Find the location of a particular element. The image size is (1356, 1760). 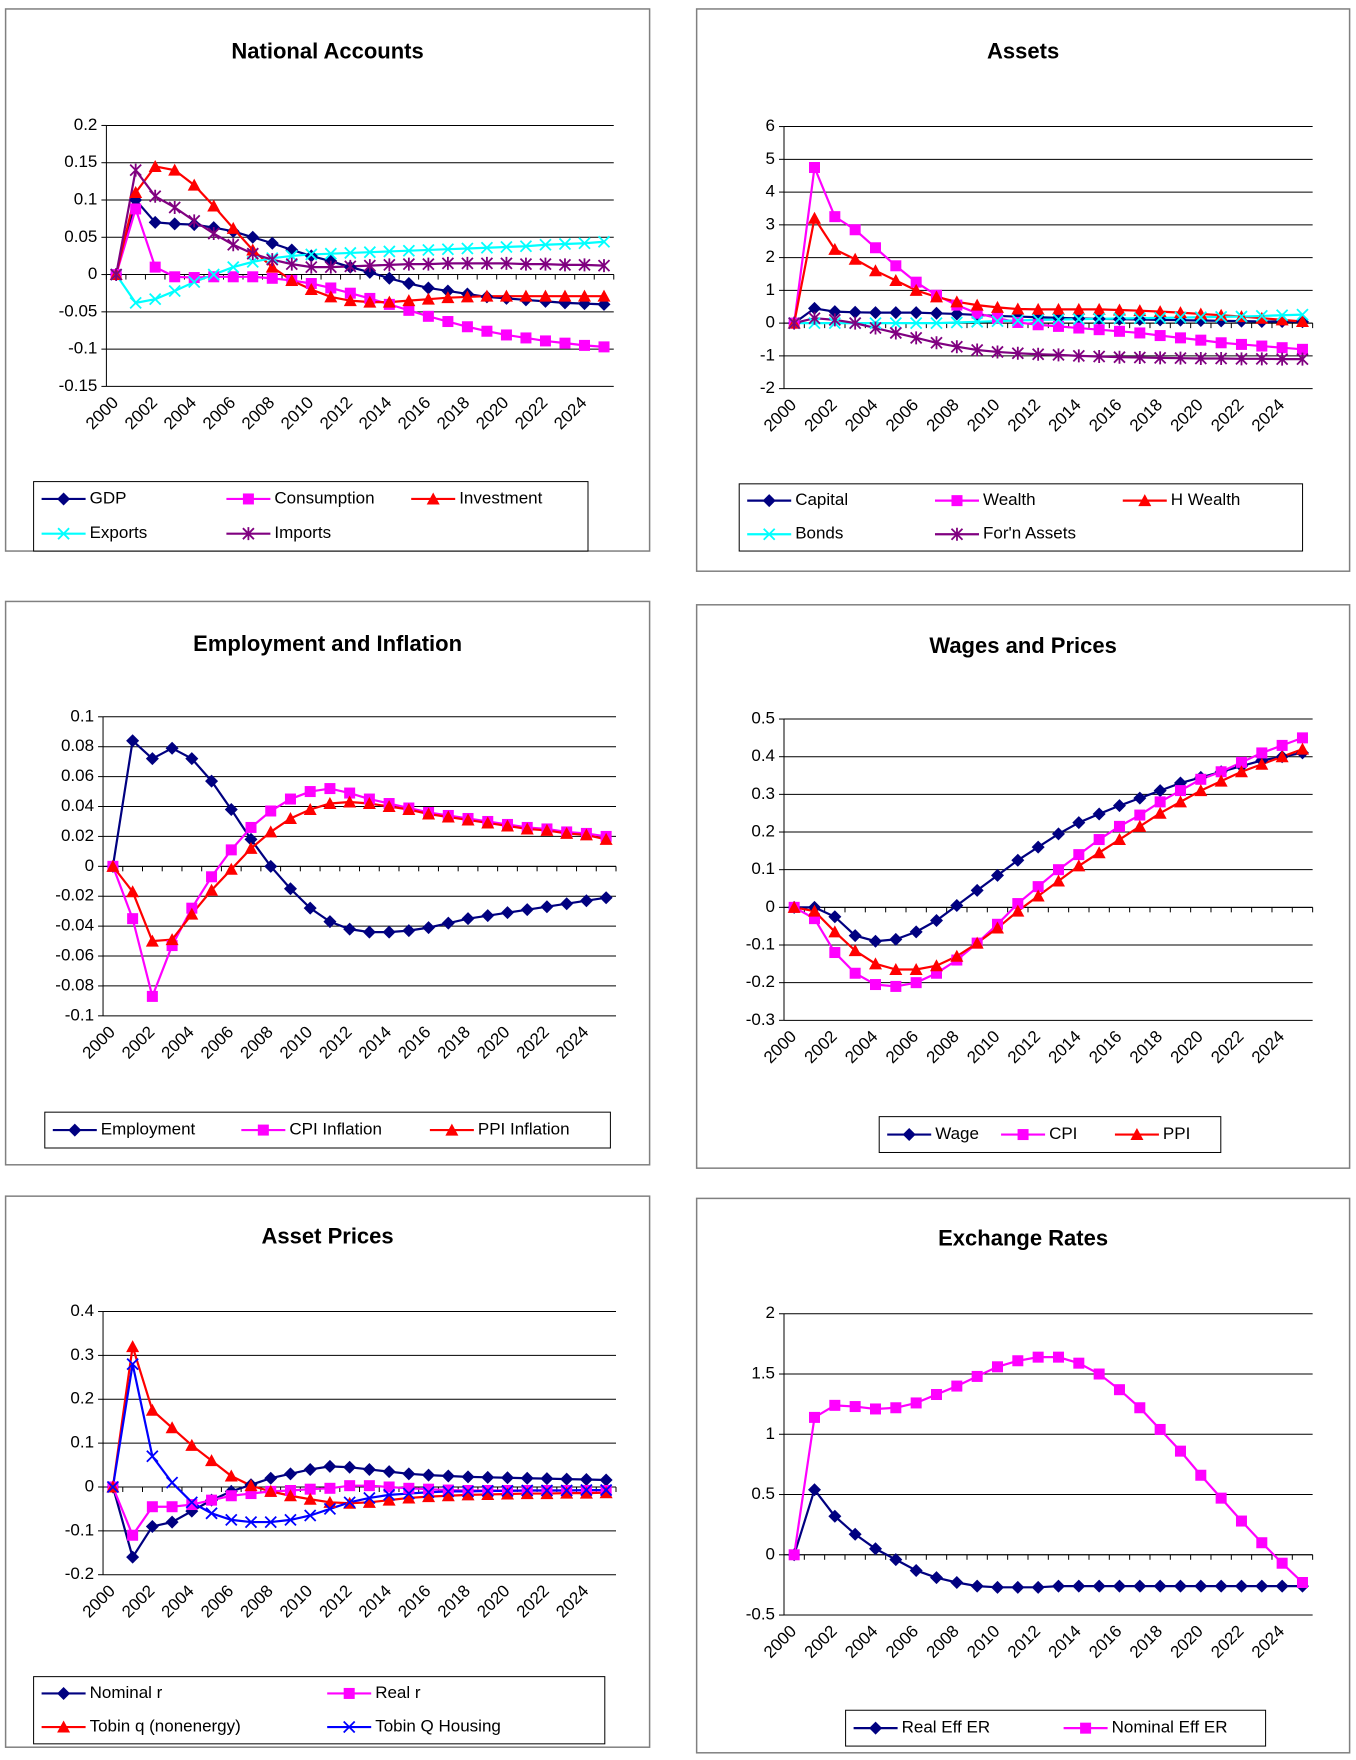

y-tick-label: 0.5 is located at coordinates (763, 1493).